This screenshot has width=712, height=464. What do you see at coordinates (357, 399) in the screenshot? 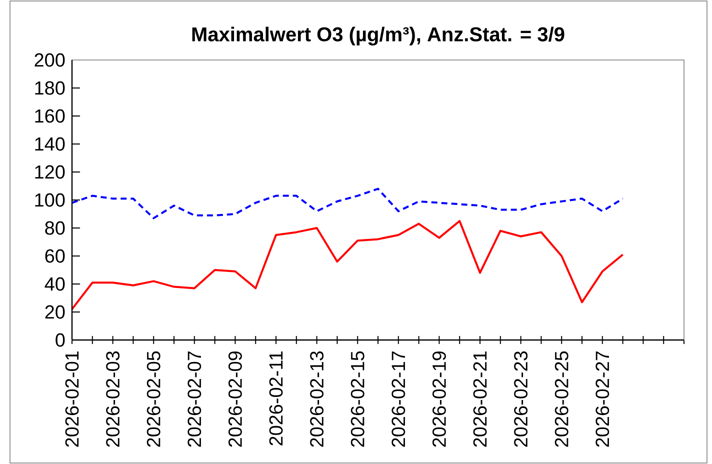
I see `x-tick-label: 2026-02-15` at bounding box center [357, 399].